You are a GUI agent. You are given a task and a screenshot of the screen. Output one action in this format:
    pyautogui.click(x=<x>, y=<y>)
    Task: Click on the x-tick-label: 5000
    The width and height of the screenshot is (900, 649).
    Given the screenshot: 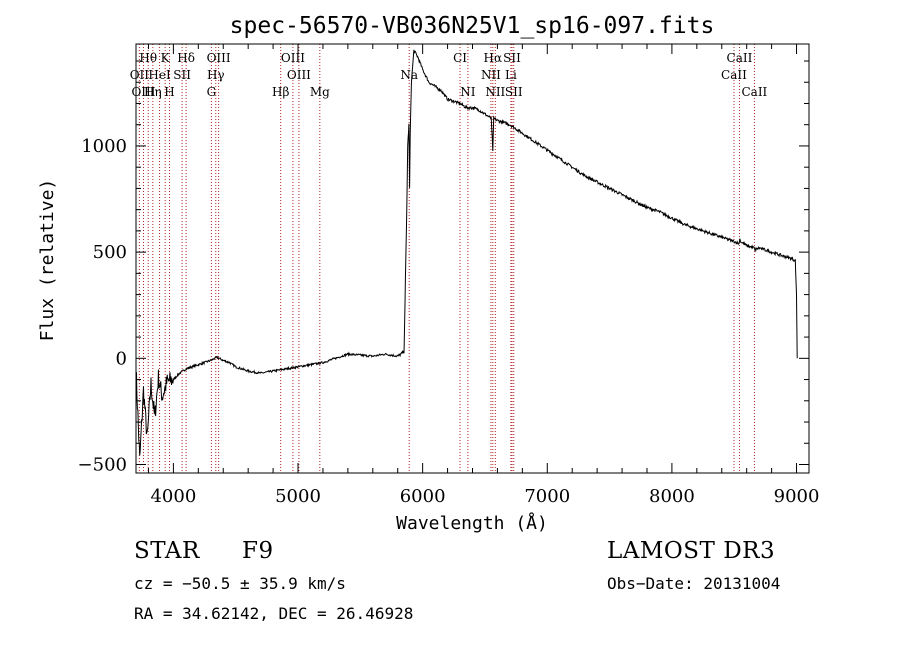 What is the action you would take?
    pyautogui.click(x=298, y=496)
    